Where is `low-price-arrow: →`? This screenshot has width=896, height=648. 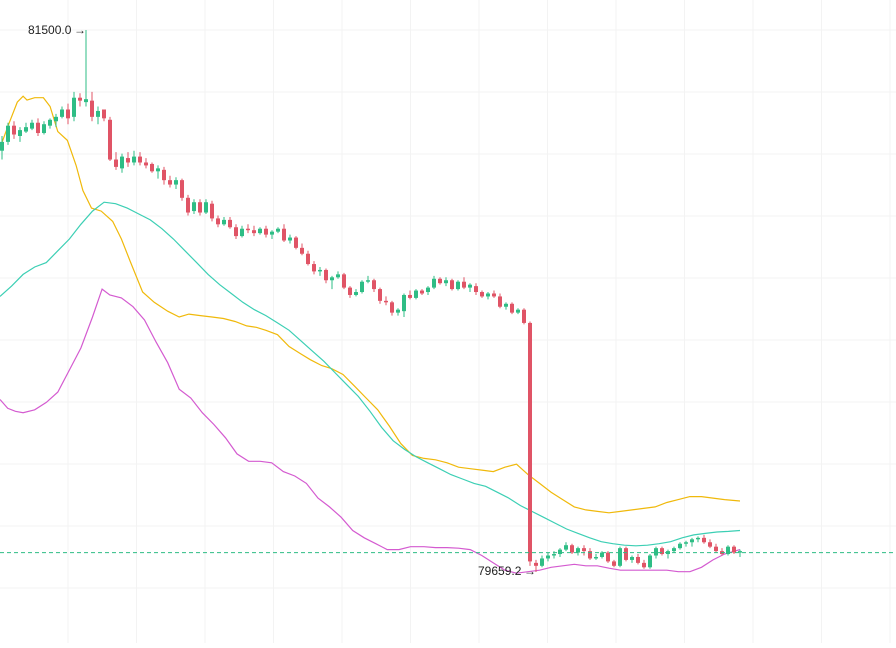 low-price-arrow: → is located at coordinates (530, 571).